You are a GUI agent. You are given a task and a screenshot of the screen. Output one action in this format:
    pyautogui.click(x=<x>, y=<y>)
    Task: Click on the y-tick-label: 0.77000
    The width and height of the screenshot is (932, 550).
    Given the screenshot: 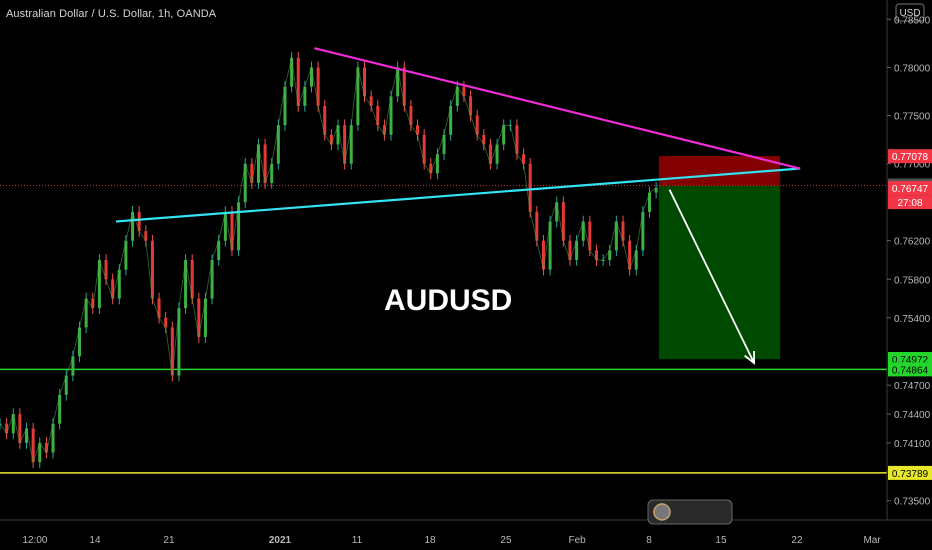 What is the action you would take?
    pyautogui.click(x=912, y=165)
    